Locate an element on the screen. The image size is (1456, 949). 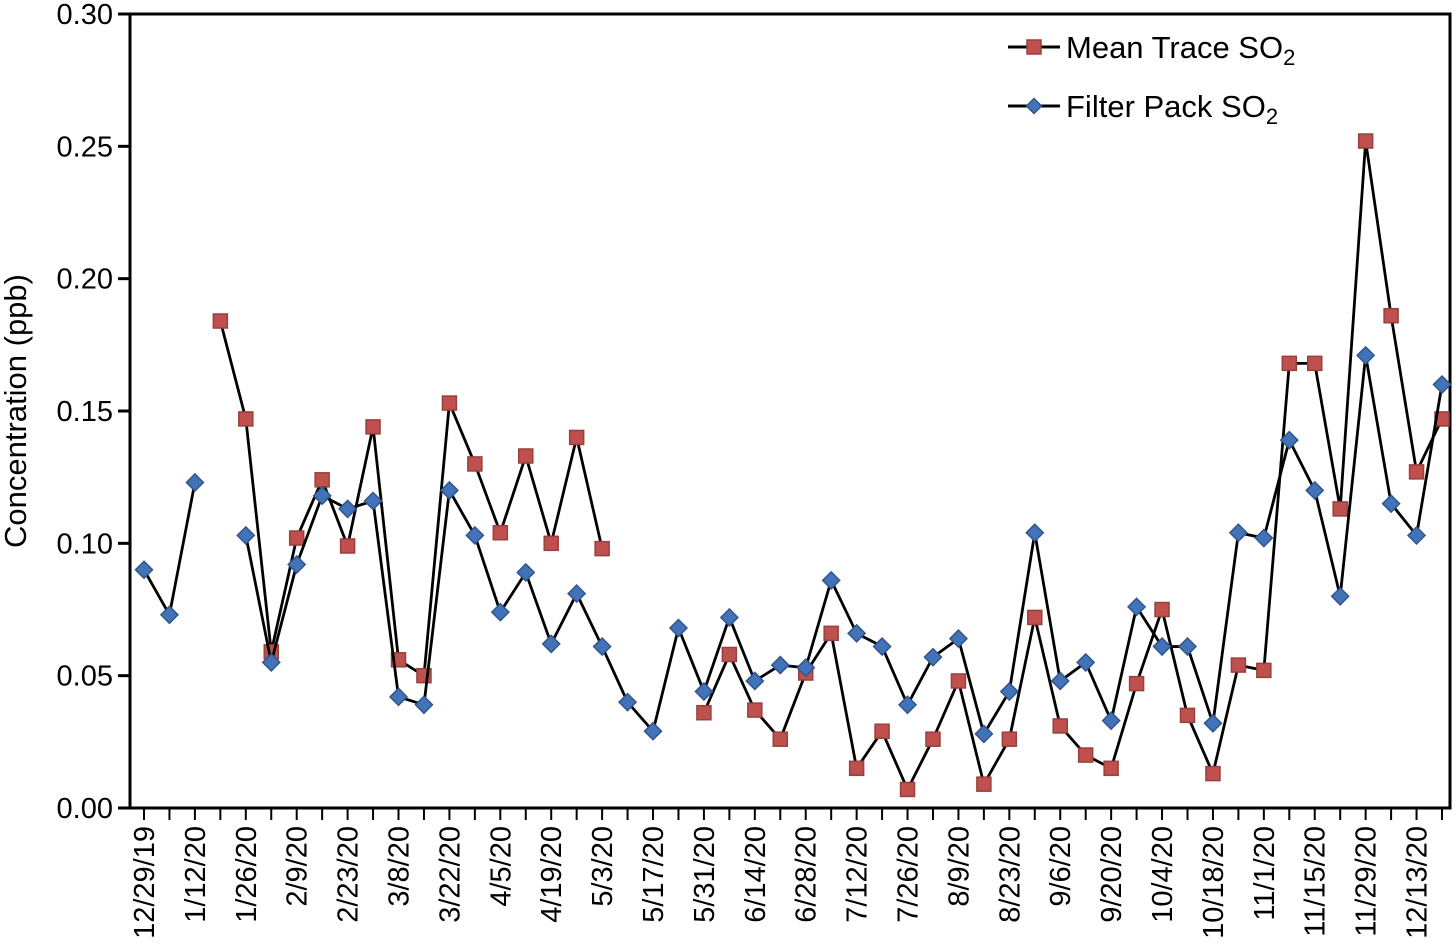
y-tick-label: 0.20 is located at coordinates (85, 280).